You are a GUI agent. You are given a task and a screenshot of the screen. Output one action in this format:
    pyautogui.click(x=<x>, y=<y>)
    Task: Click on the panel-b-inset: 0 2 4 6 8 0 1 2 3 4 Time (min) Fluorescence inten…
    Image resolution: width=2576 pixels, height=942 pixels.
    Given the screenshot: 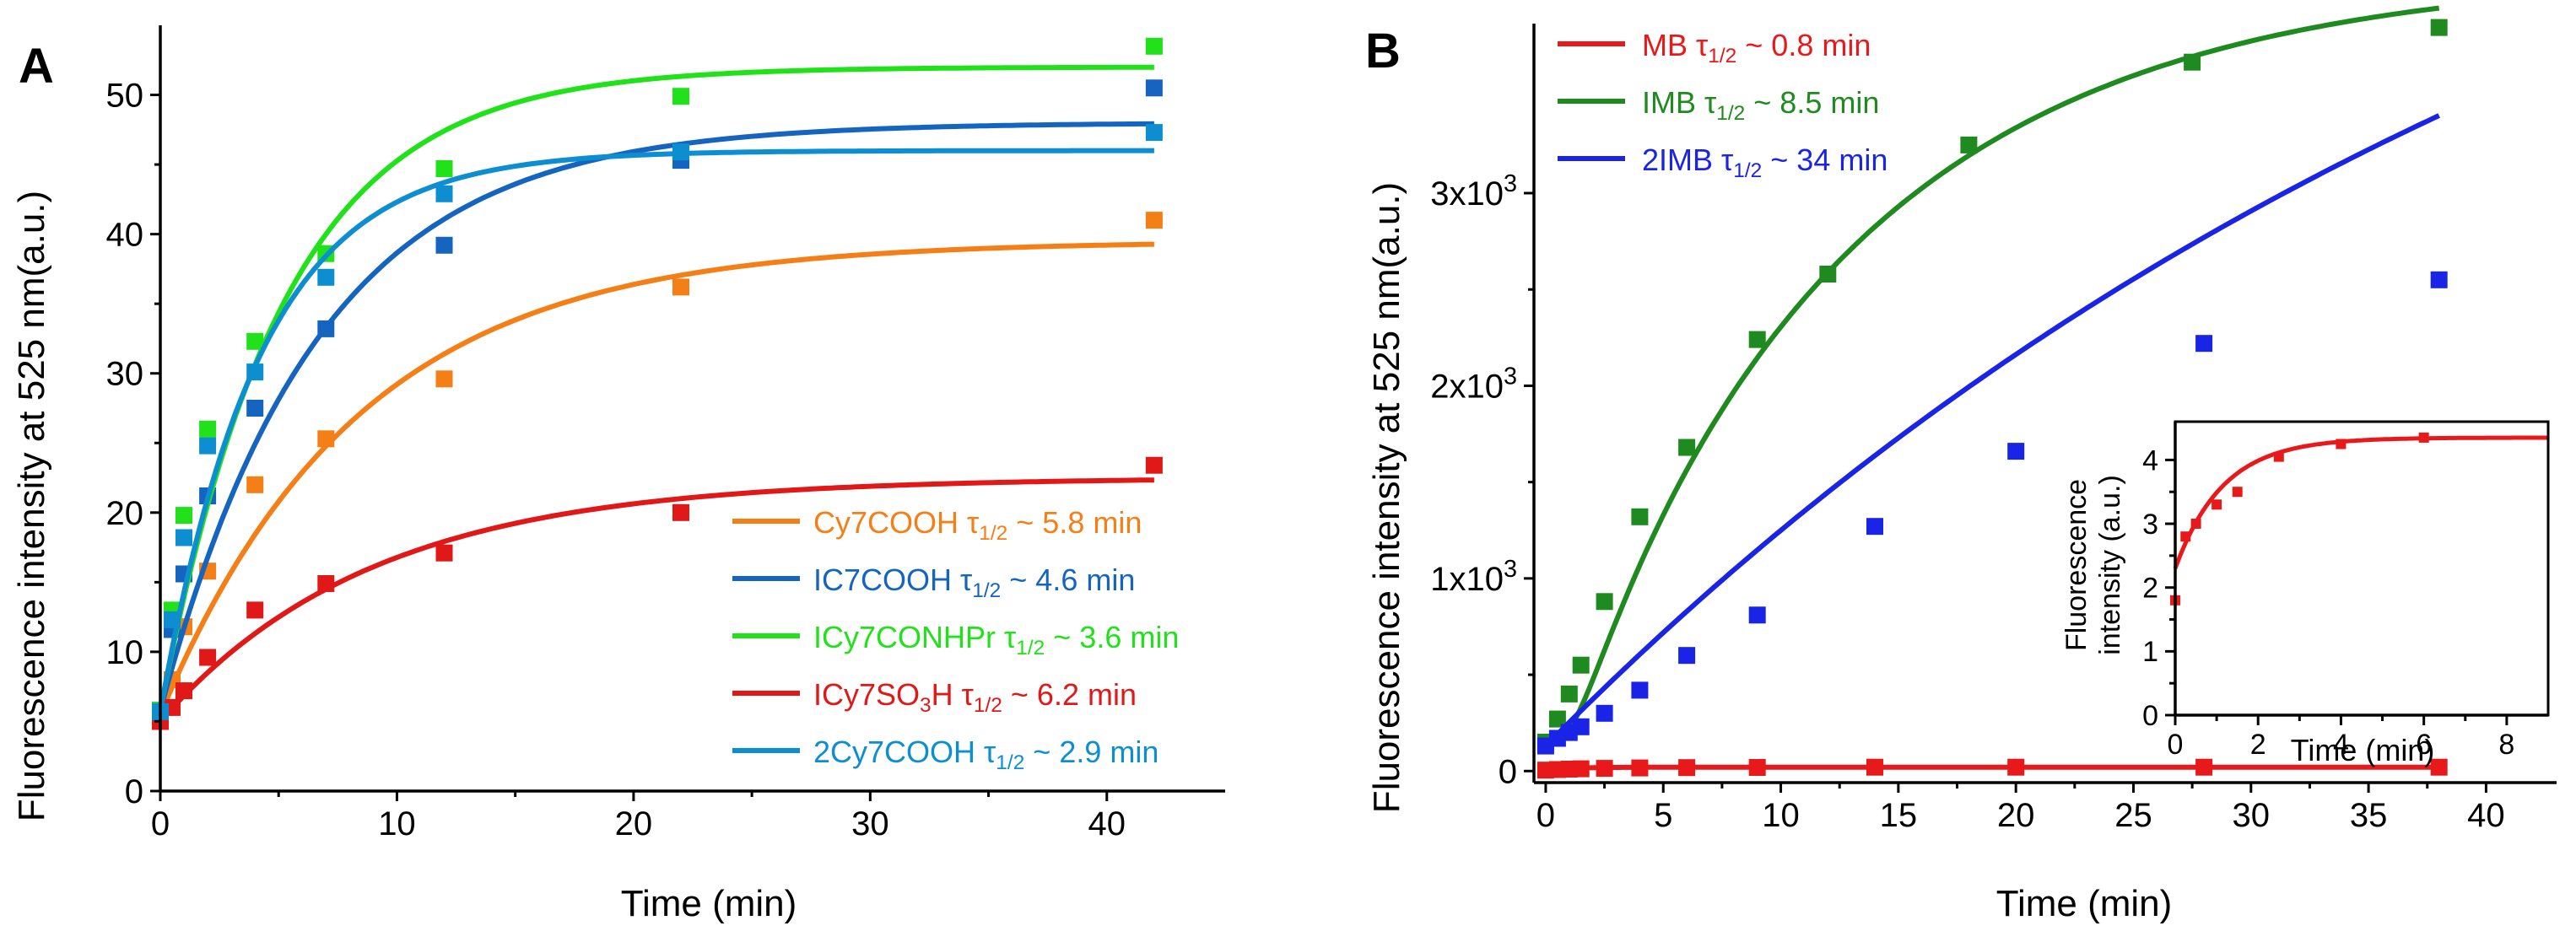 What is the action you would take?
    pyautogui.click(x=2305, y=594)
    